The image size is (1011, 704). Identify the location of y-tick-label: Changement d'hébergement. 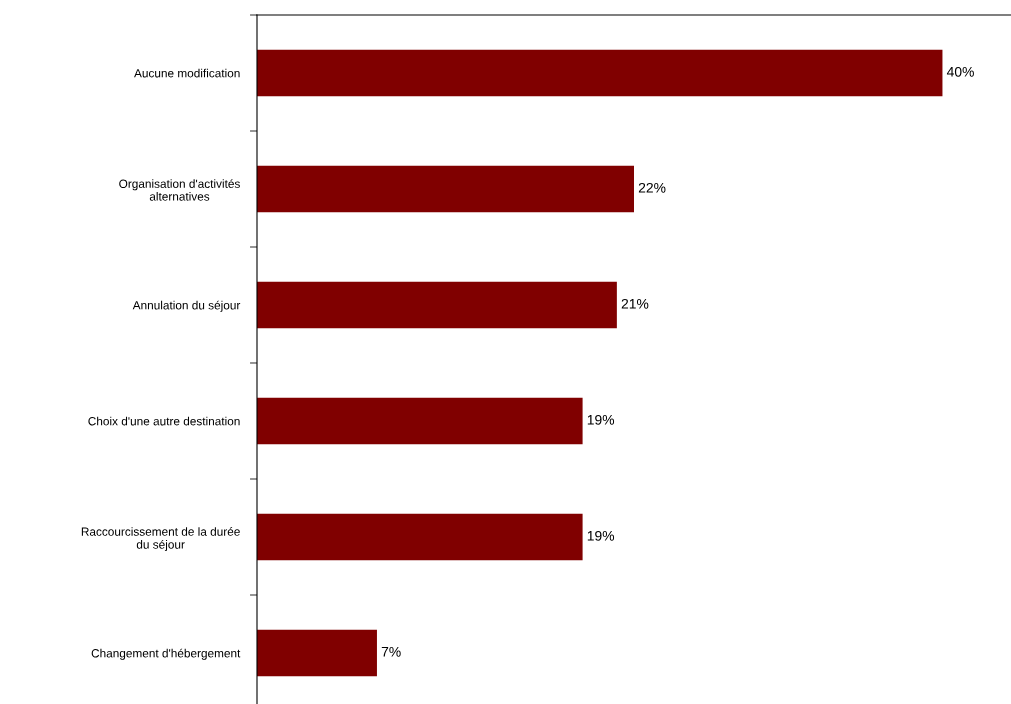
(166, 654).